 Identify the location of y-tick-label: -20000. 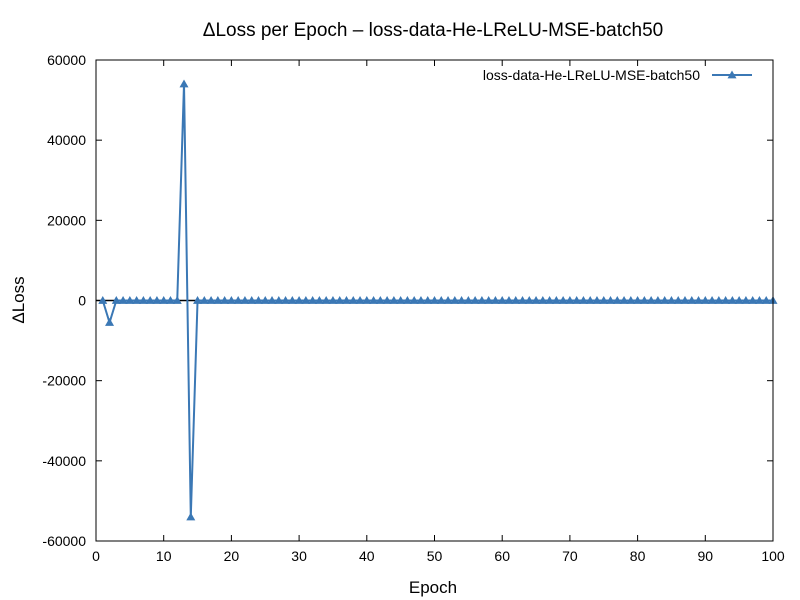
(64, 381).